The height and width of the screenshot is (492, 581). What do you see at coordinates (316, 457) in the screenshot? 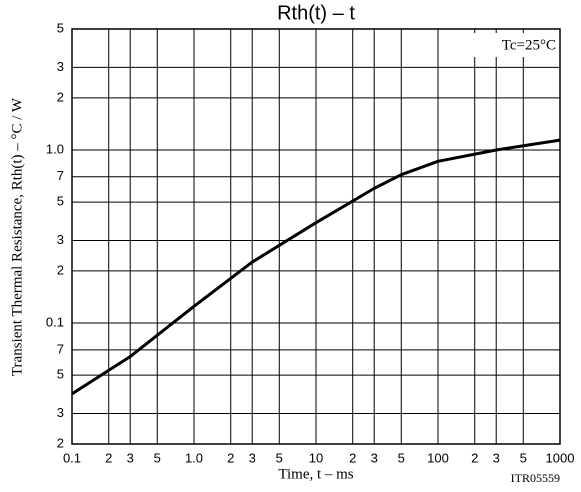
I see `x-tick-label: 10` at bounding box center [316, 457].